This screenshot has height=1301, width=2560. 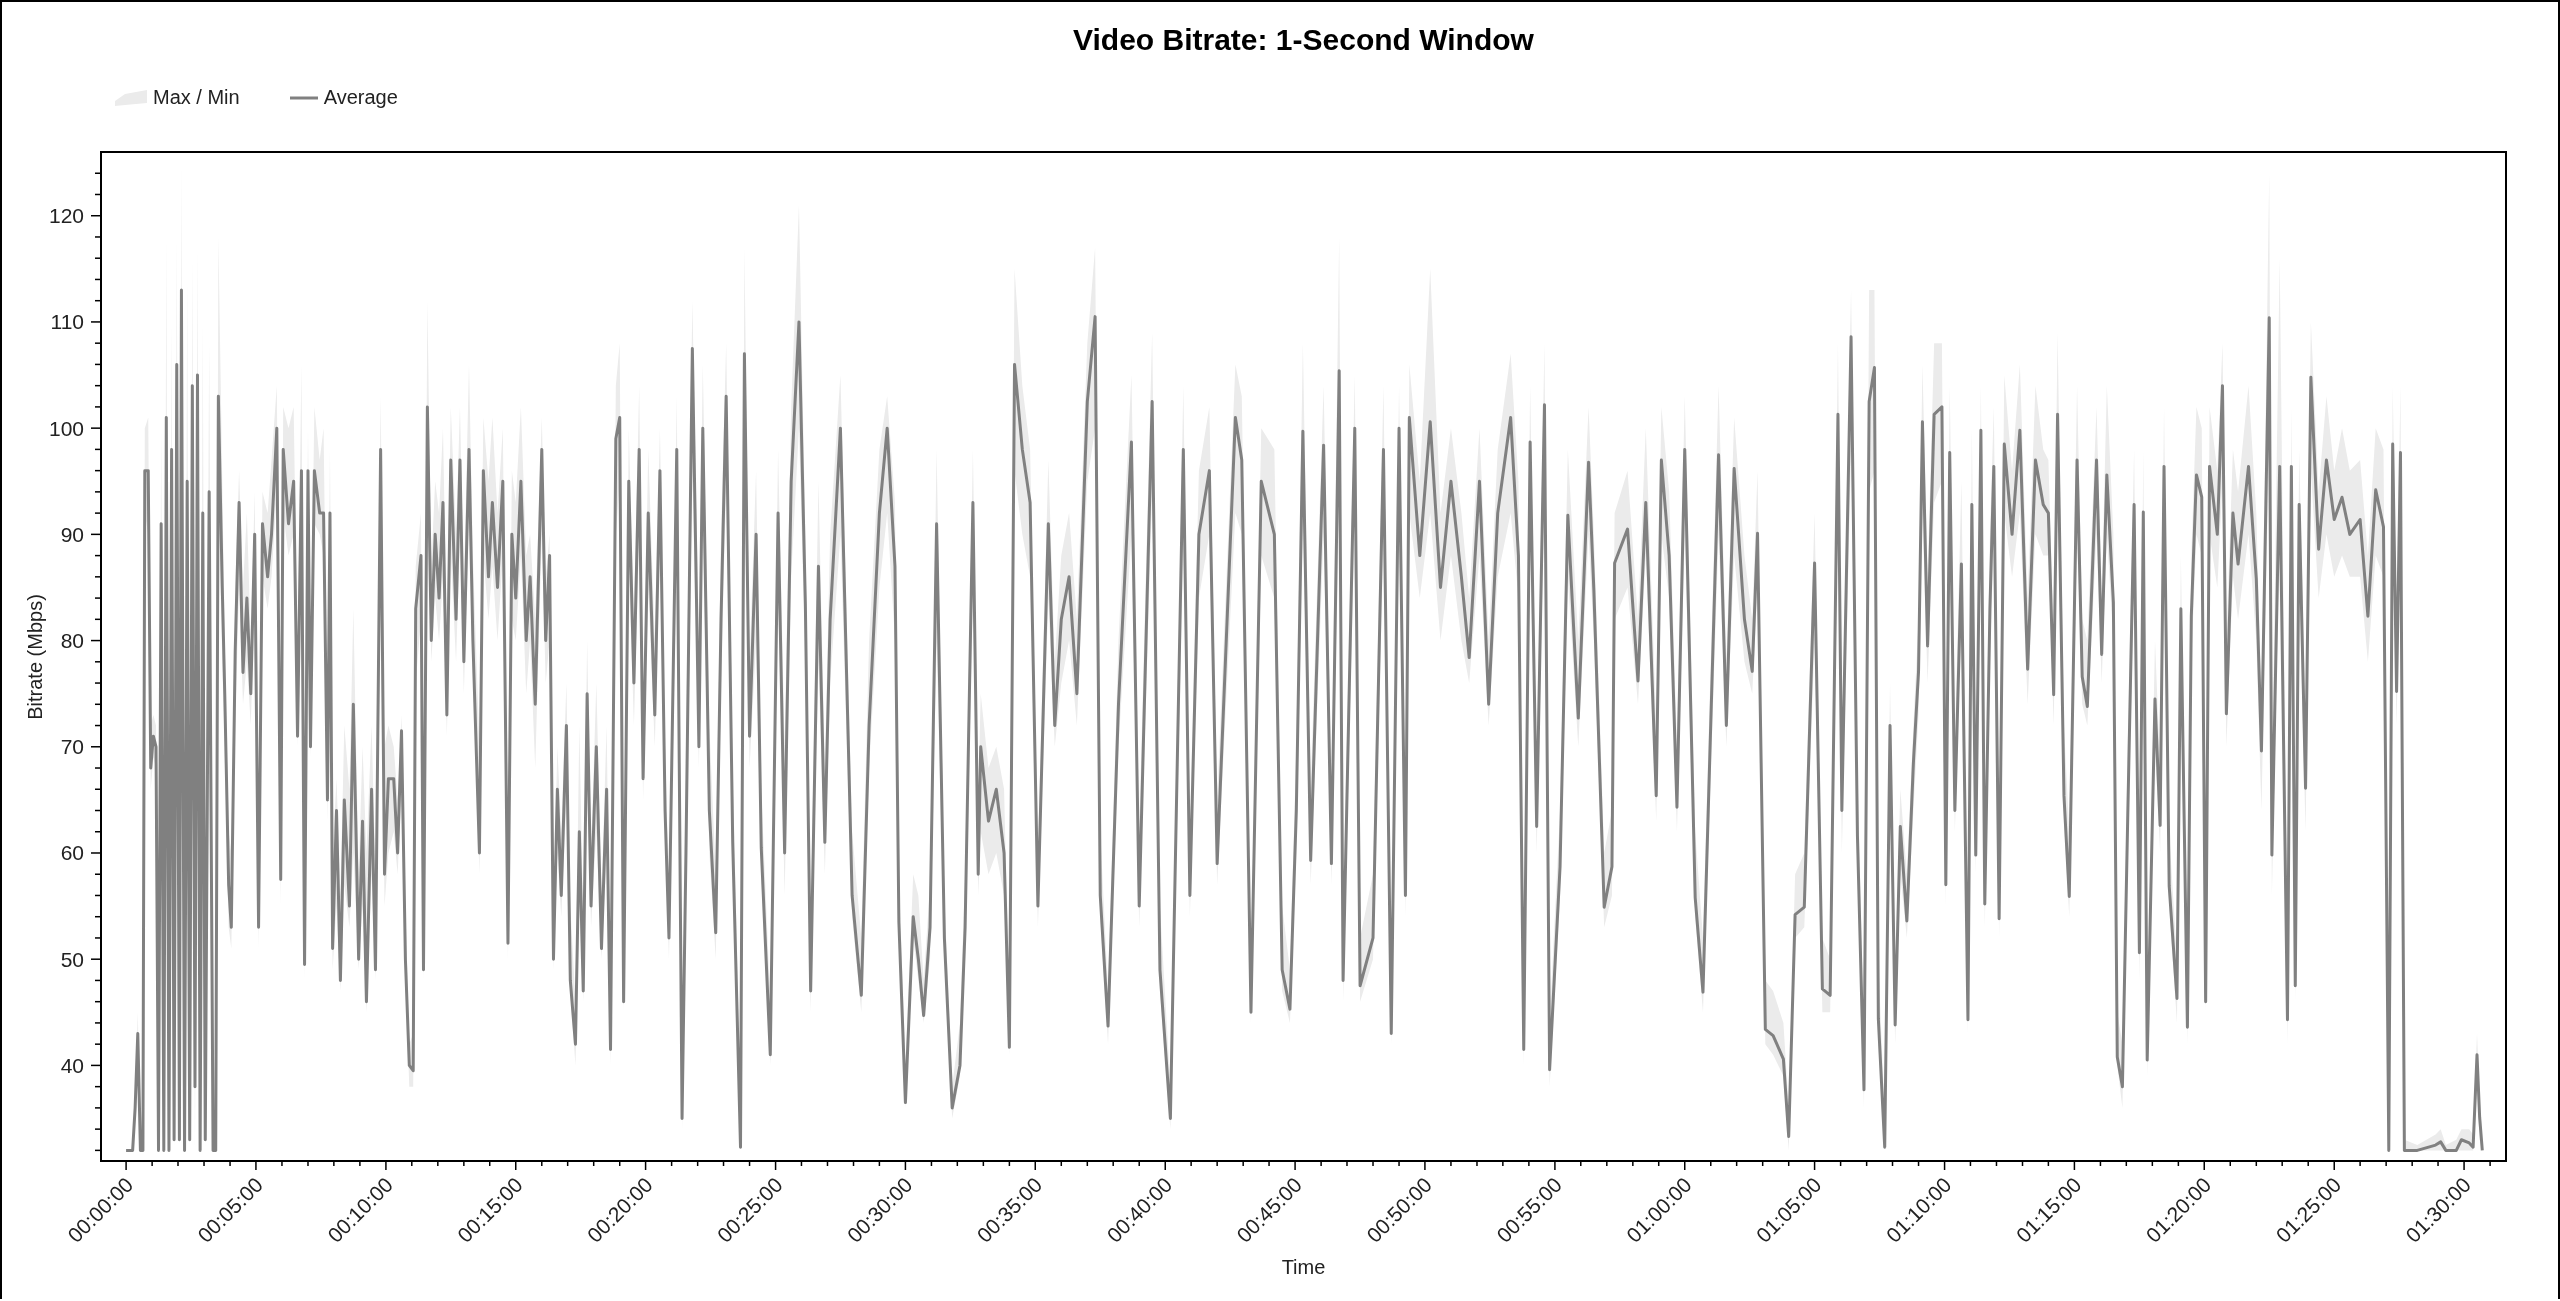 I want to click on y-tick-label: 40, so click(x=72, y=1065).